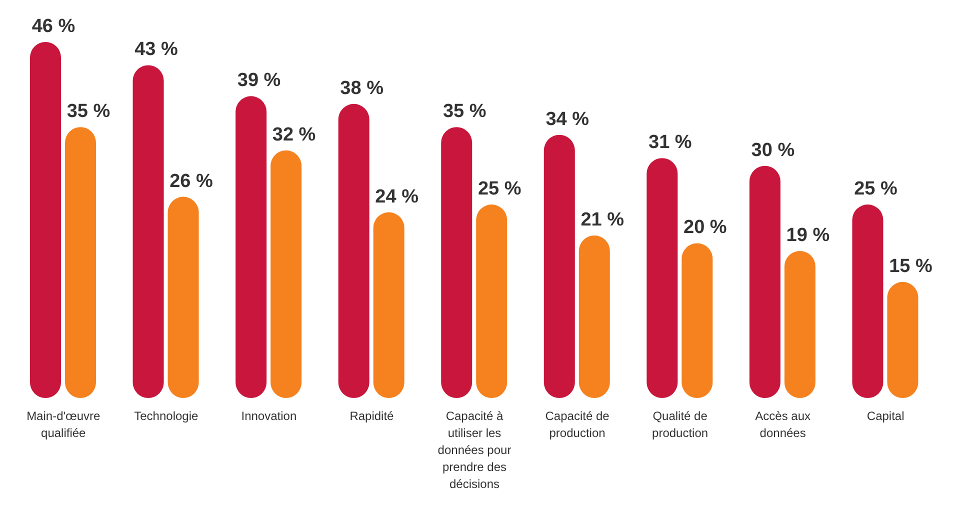  Describe the element at coordinates (670, 143) in the screenshot. I see `data-label: 31 %` at that location.